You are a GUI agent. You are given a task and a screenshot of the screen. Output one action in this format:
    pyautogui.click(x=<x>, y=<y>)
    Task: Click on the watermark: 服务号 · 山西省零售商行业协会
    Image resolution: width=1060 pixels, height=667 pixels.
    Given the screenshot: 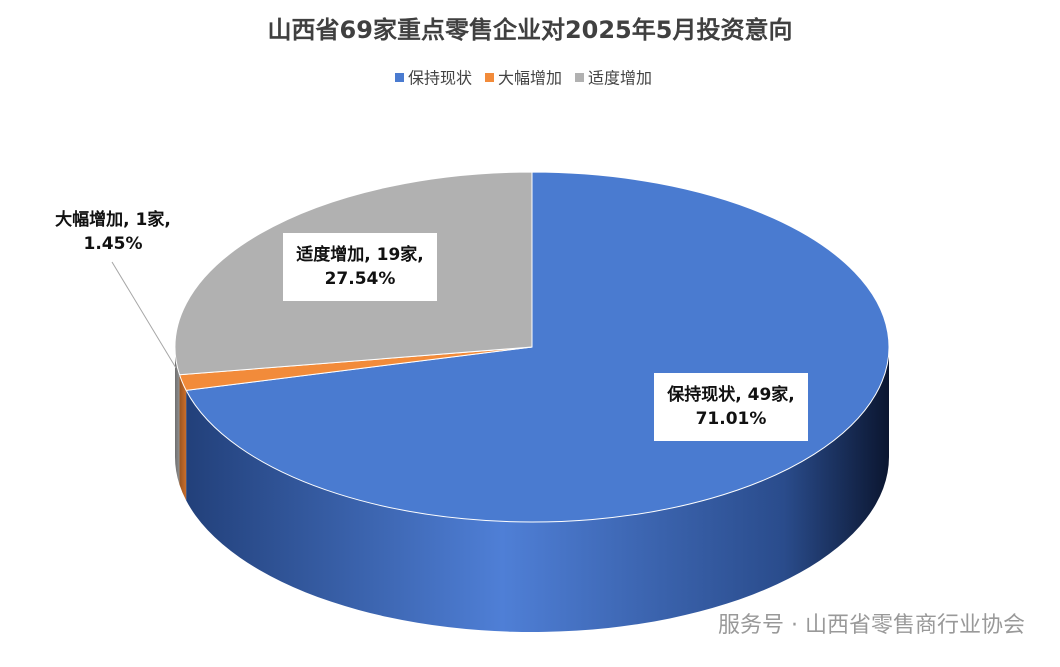 What is the action you would take?
    pyautogui.click(x=871, y=625)
    